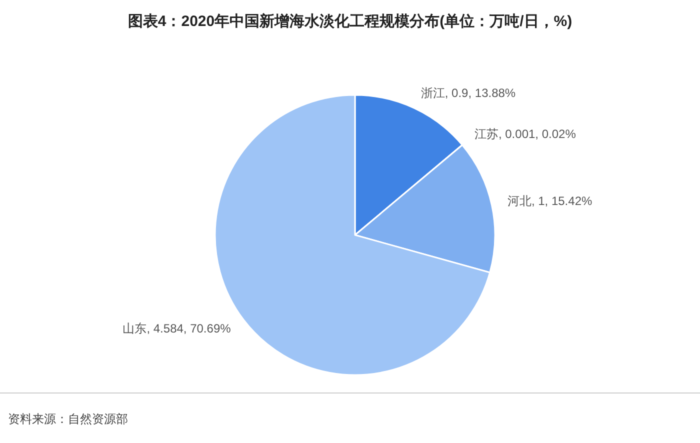 The image size is (700, 443). I want to click on chart-title: 图表4：2020年中国新增海水淡化工程规模分布(单位：万吨/日，%), so click(350, 21).